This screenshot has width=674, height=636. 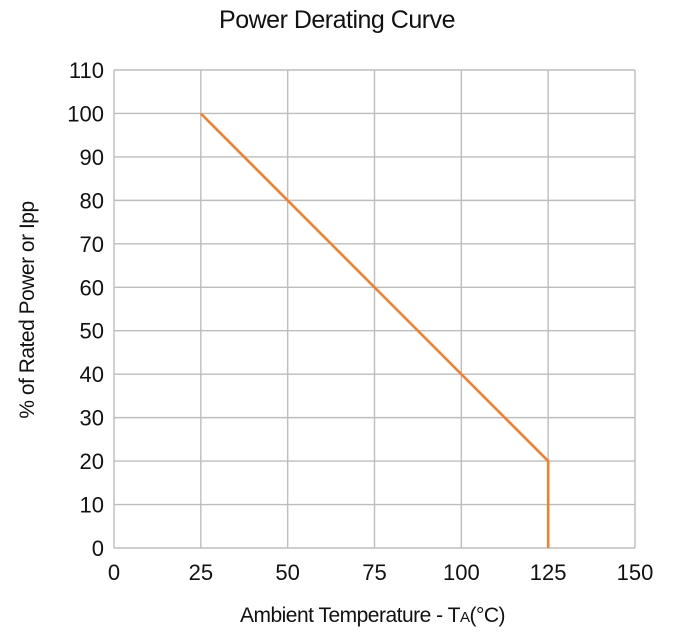 What do you see at coordinates (92, 461) in the screenshot?
I see `y-tick-label-20: 20` at bounding box center [92, 461].